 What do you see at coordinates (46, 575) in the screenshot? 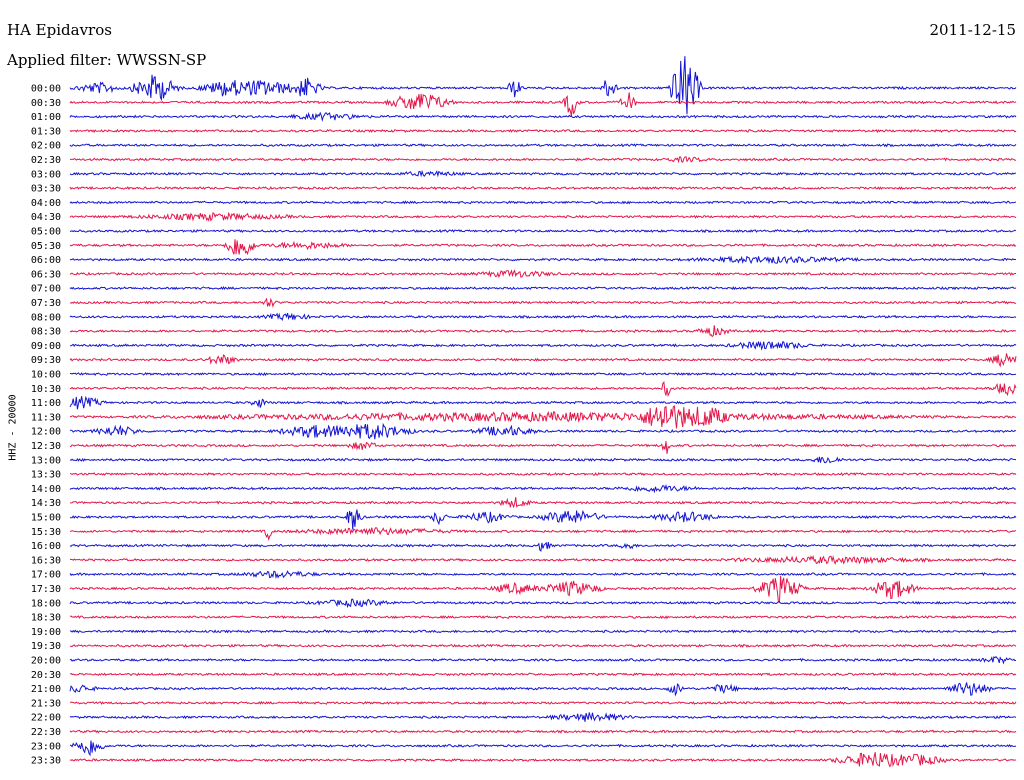
I see `row-label: 17:00` at bounding box center [46, 575].